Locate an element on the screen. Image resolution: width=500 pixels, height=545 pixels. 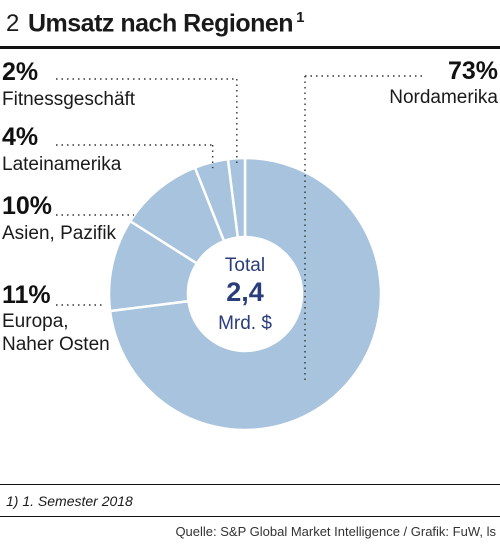
value-label-lateinamerika: 4% is located at coordinates (20, 137).